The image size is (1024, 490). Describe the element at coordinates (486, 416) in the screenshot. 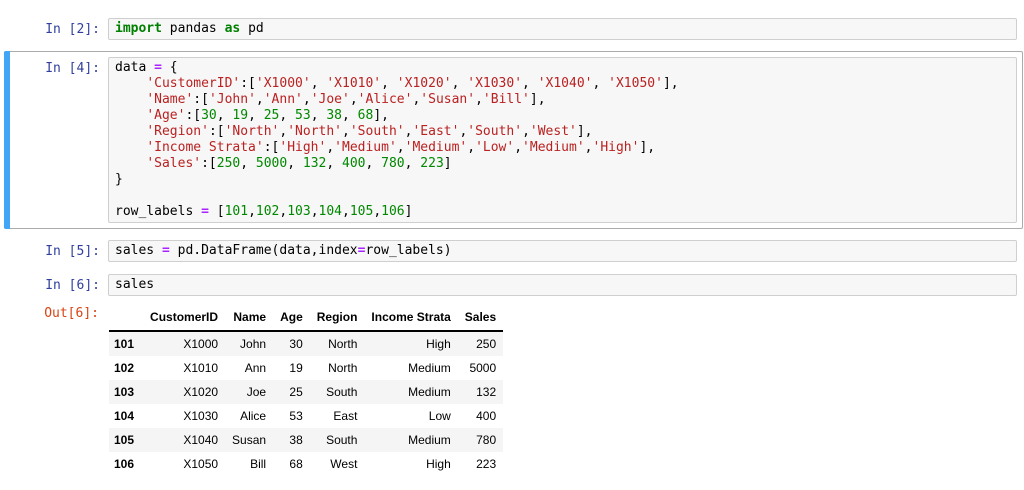

I see `table-cell: 400` at that location.